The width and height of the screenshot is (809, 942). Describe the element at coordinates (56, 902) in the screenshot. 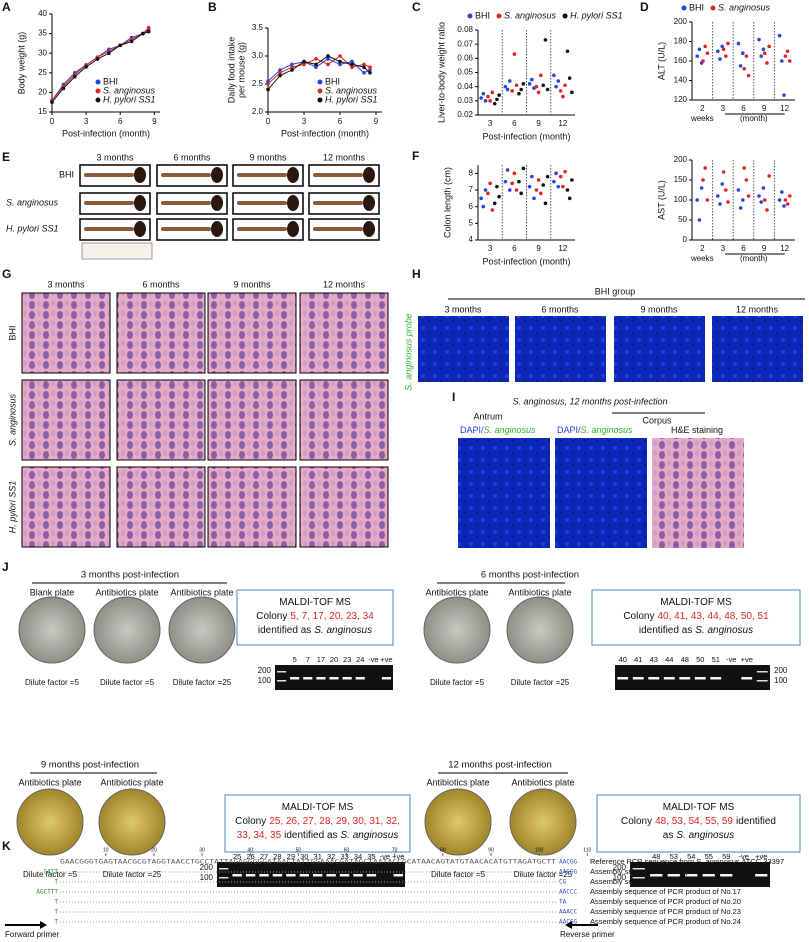

I see `left-fragment: T` at that location.